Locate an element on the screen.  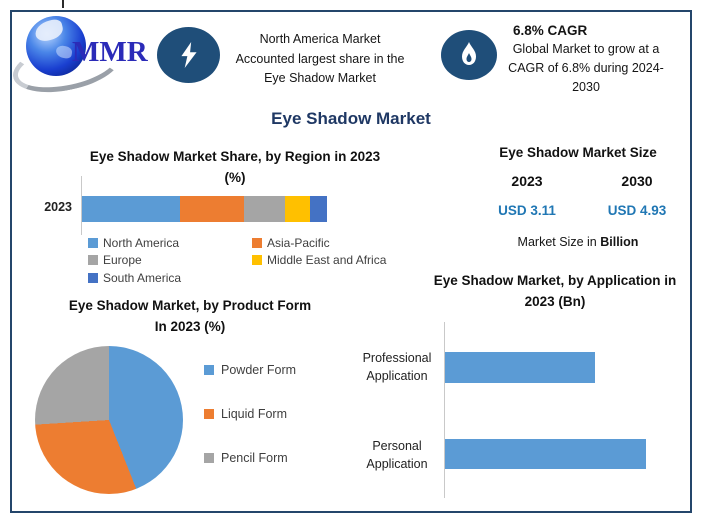
highlight-line: Eye Shadow Market is located at coordinates (320, 78).